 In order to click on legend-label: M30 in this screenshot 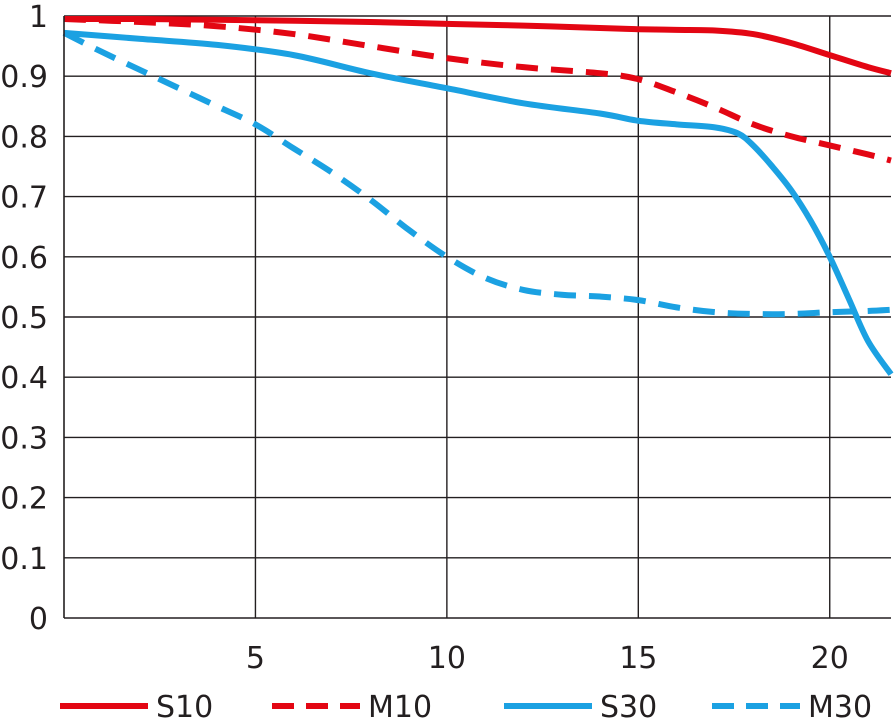, I will do `click(840, 707)`.